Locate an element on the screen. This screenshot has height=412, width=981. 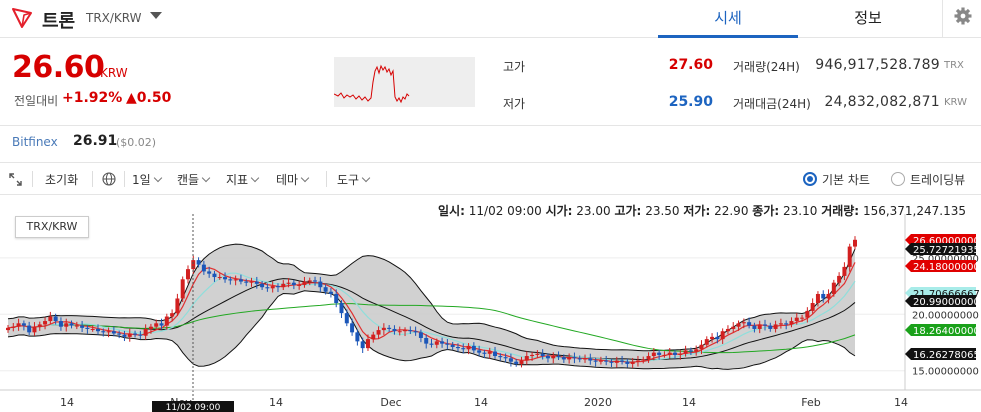
fullscreen-icon is located at coordinates (15, 179).